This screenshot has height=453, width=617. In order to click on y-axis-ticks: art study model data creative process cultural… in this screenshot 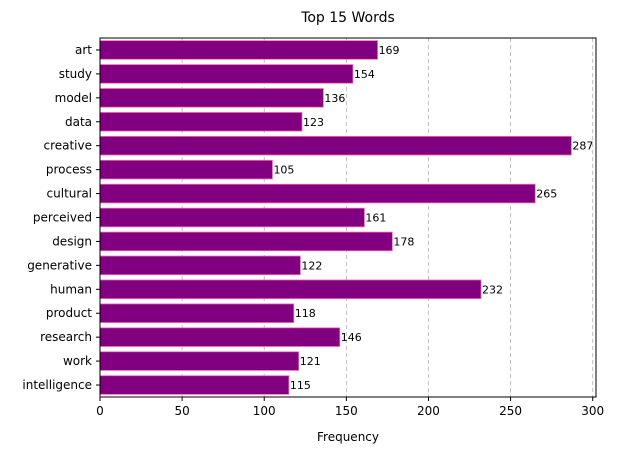, I will do `click(61, 217)`.